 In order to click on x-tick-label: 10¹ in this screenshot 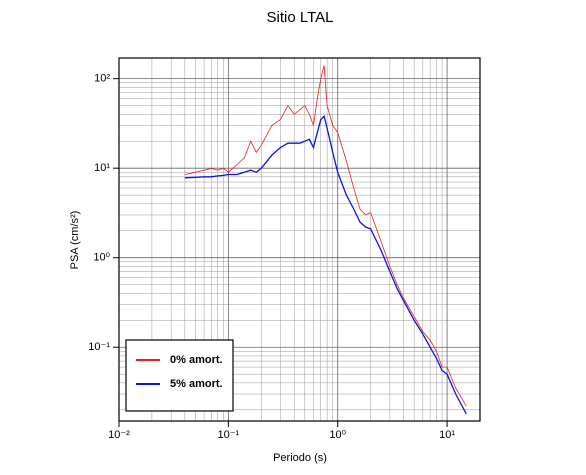, I will do `click(447, 435)`.